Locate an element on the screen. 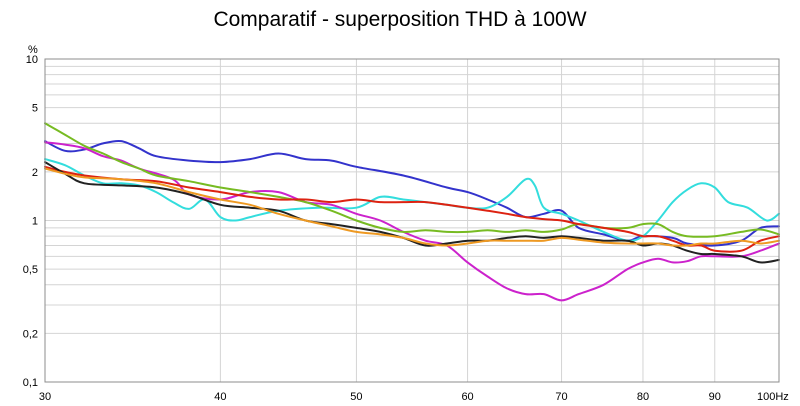 This screenshot has width=800, height=406. y-tick-label-4: 0,5 is located at coordinates (30, 270).